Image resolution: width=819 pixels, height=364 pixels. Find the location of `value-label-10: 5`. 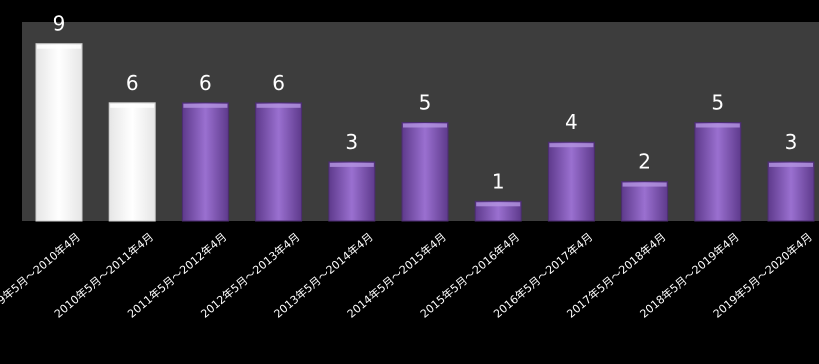

value-label-10: 5 is located at coordinates (717, 103).